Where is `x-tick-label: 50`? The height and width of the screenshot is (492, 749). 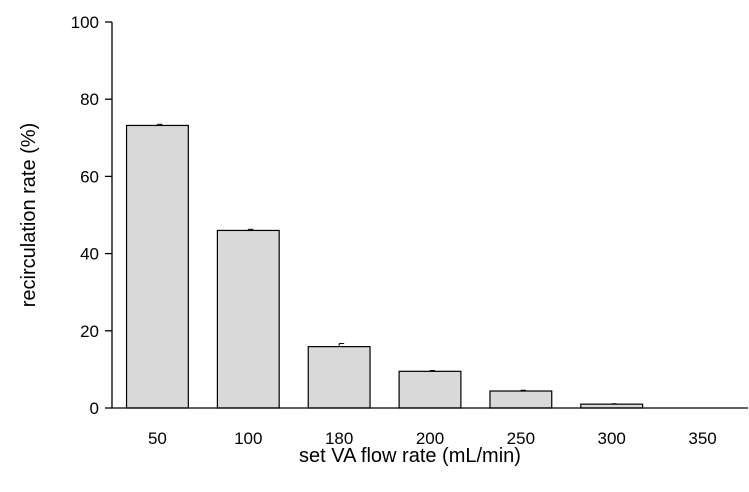
x-tick-label: 50 is located at coordinates (157, 438).